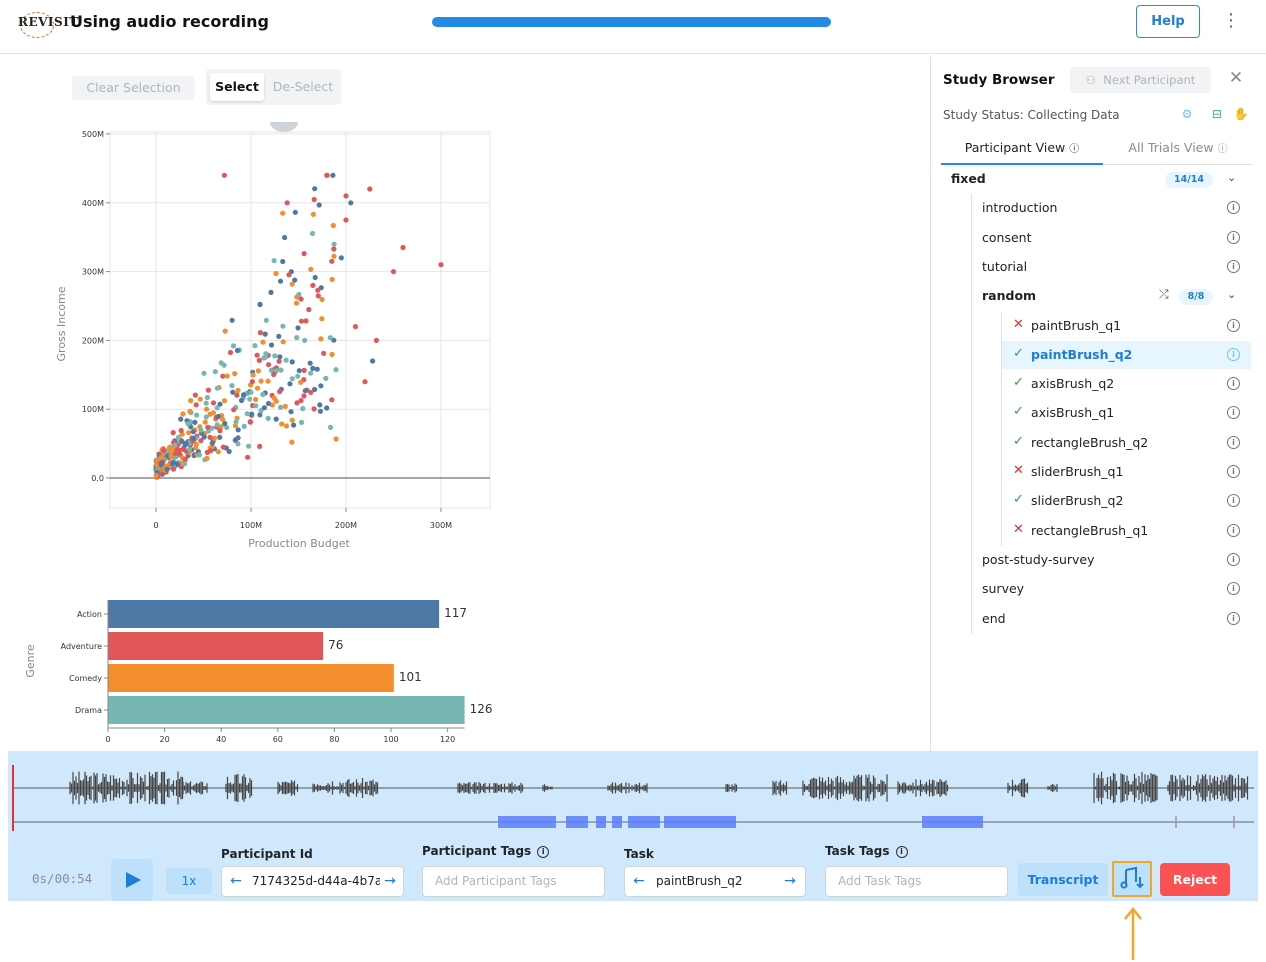 Image resolution: width=1266 pixels, height=962 pixels. I want to click on tree-item-label: rectangleBrush_q2, so click(1090, 442).